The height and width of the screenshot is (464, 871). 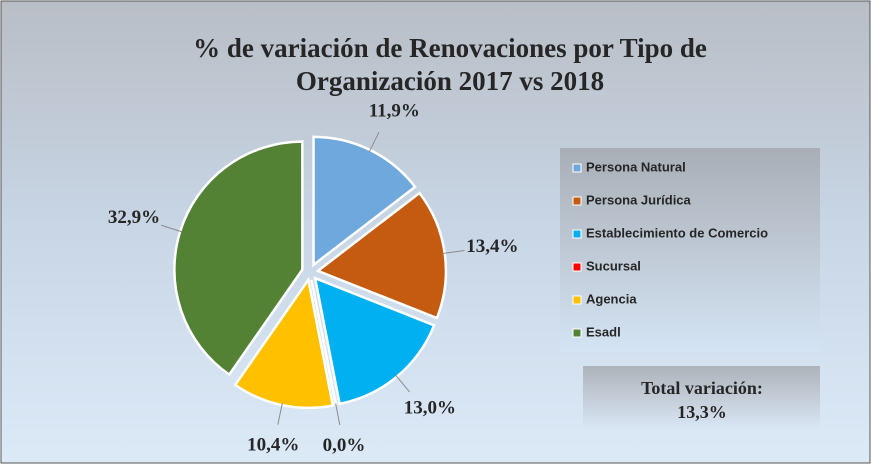 I want to click on total-value: 13,3%, so click(x=702, y=412).